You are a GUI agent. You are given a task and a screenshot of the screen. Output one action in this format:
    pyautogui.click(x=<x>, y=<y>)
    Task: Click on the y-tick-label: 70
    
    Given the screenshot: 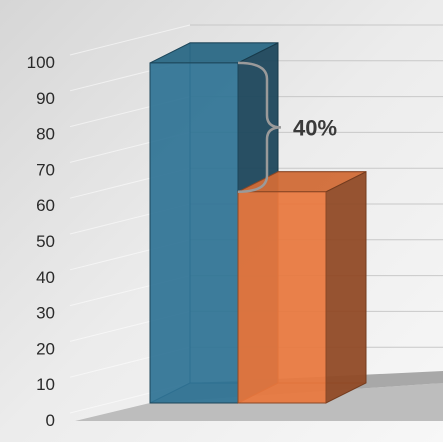 What is the action you would take?
    pyautogui.click(x=45, y=169)
    